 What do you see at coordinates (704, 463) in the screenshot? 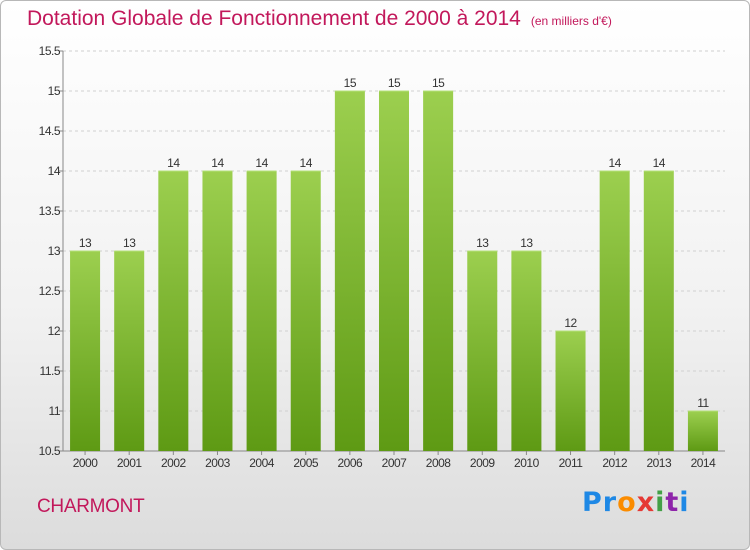
I see `x-tick-label: 2014` at bounding box center [704, 463].